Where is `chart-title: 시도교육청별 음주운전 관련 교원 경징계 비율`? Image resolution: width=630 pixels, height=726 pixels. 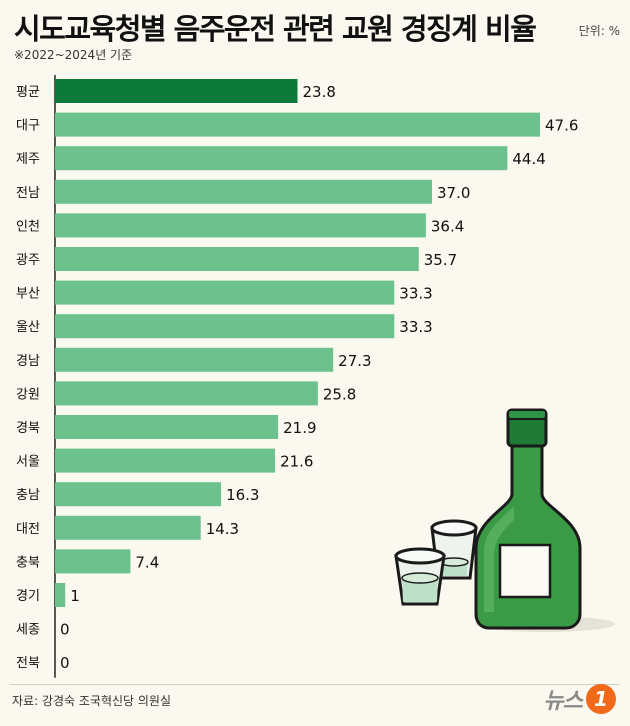
chart-title: 시도교육청별 음주운전 관련 교원 경징계 비율 is located at coordinates (275, 29).